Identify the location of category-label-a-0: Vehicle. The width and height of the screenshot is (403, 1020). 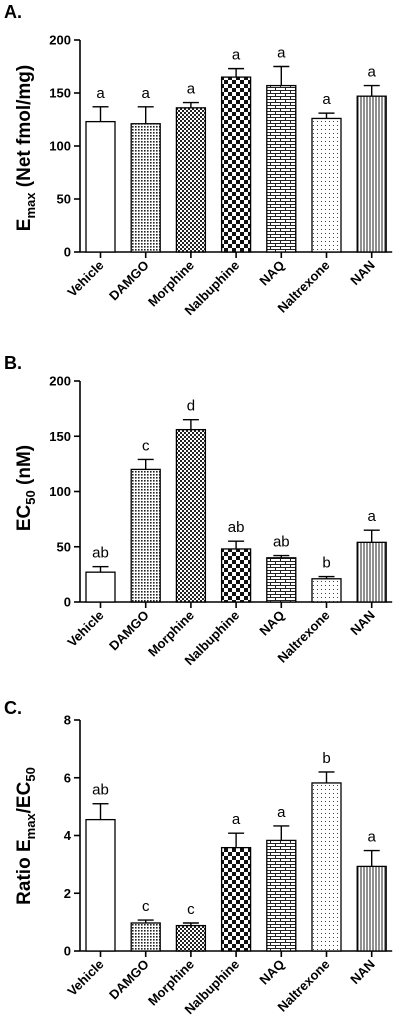
(85, 279).